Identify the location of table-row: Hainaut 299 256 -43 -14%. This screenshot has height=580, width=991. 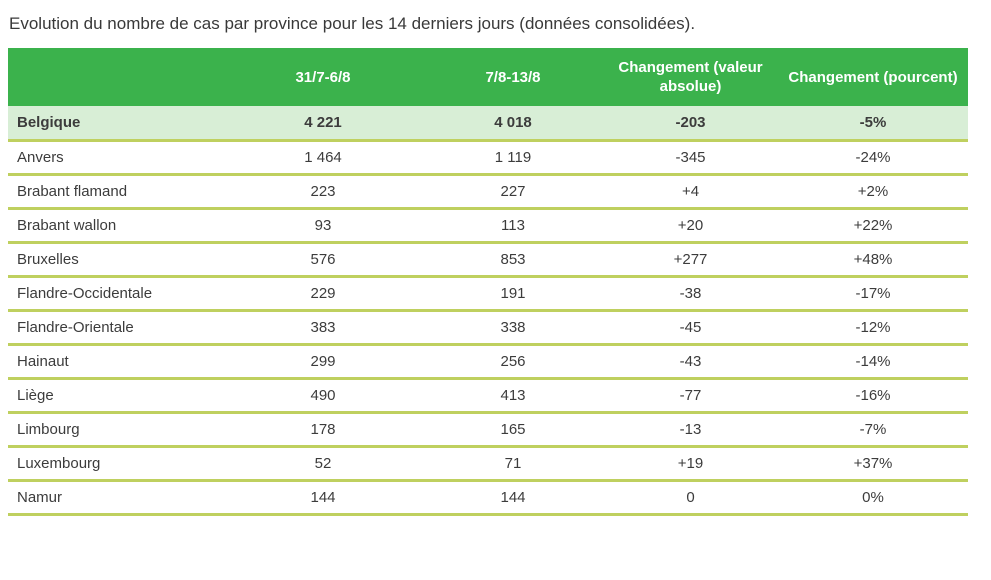
(488, 362).